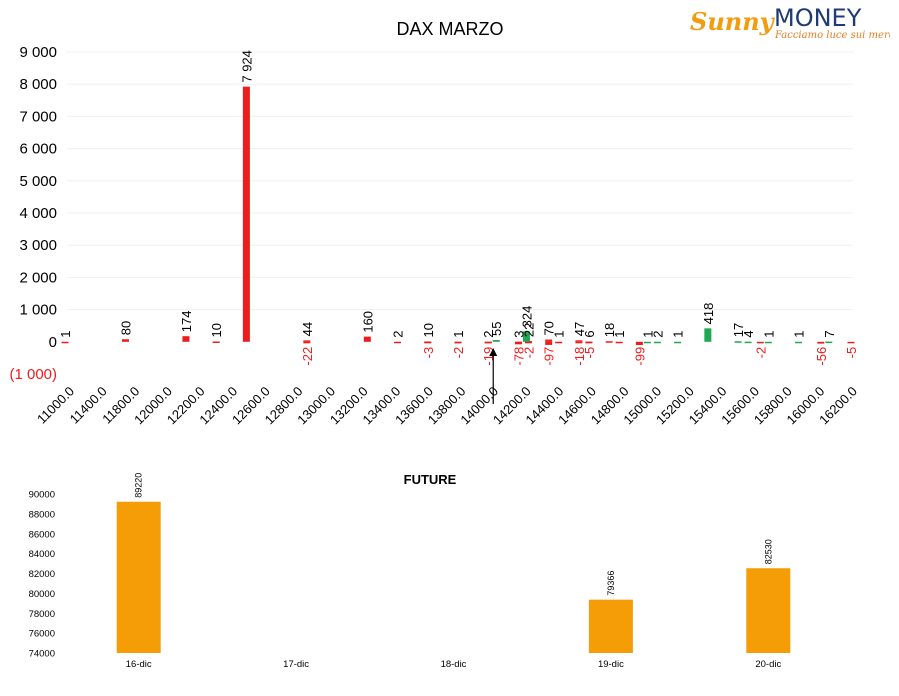 Image resolution: width=899 pixels, height=696 pixels. What do you see at coordinates (42, 594) in the screenshot?
I see `y-tick-label: 80000` at bounding box center [42, 594].